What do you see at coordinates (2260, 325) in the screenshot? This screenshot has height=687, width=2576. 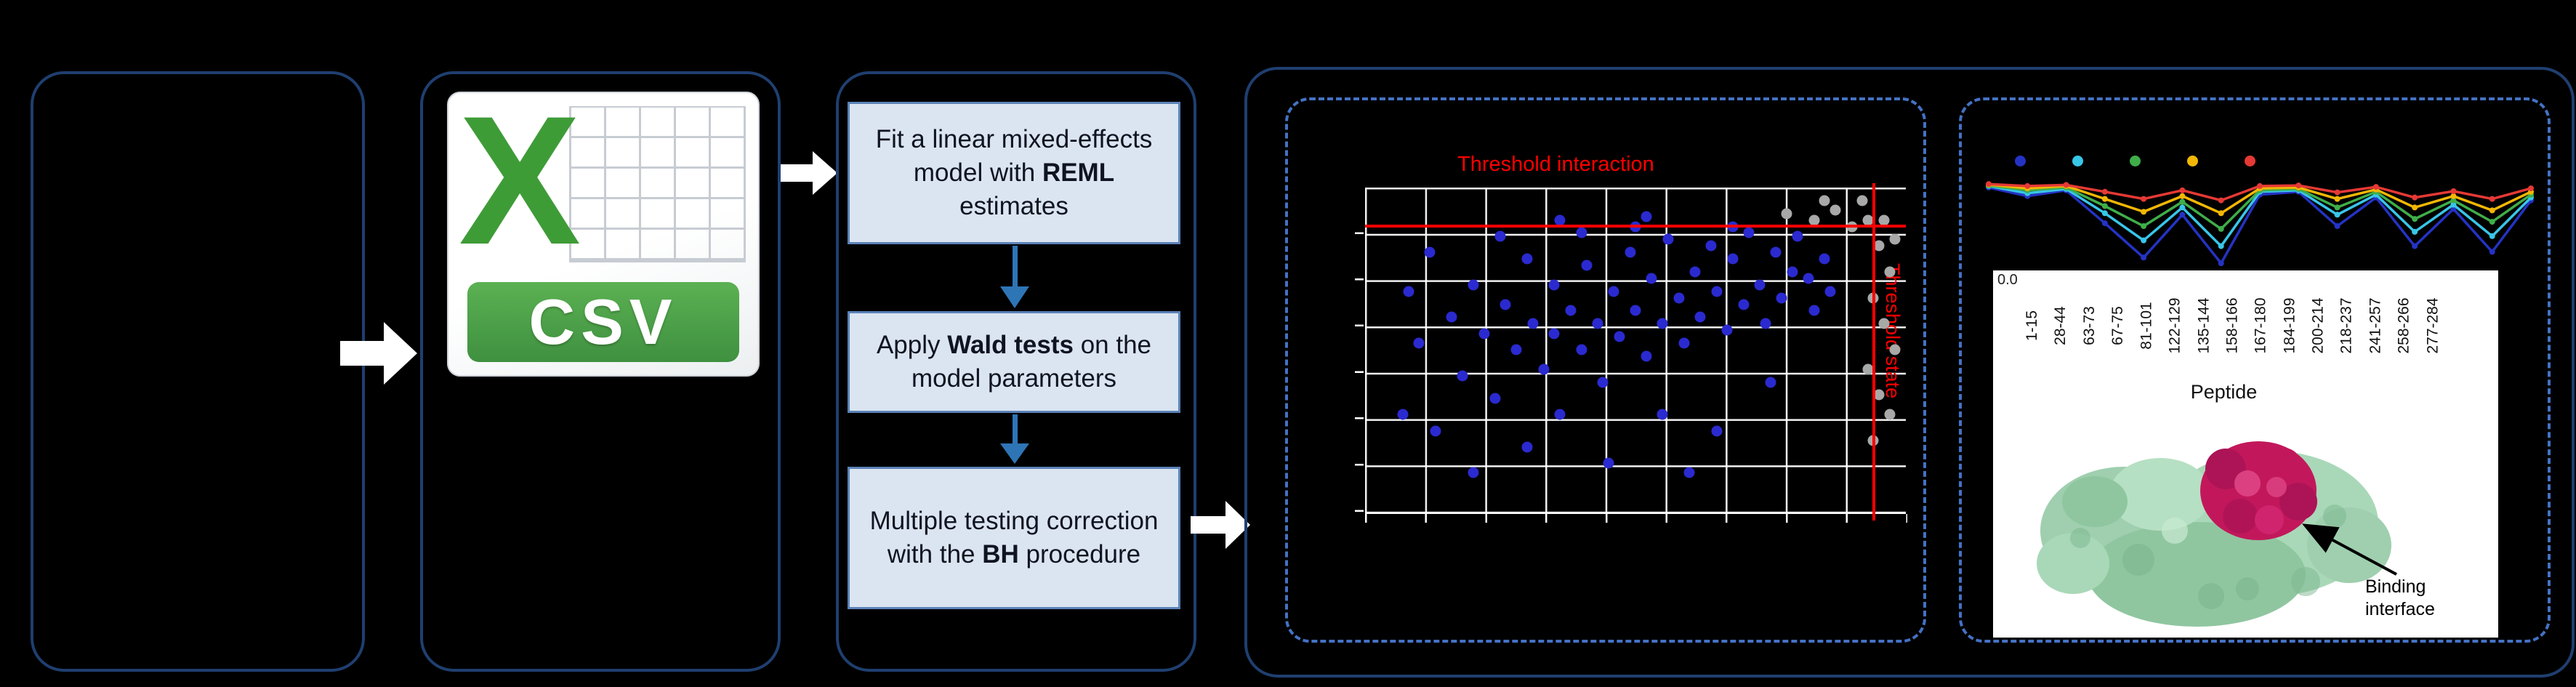 I see `peptide-tick-label: 167-180` at bounding box center [2260, 325].